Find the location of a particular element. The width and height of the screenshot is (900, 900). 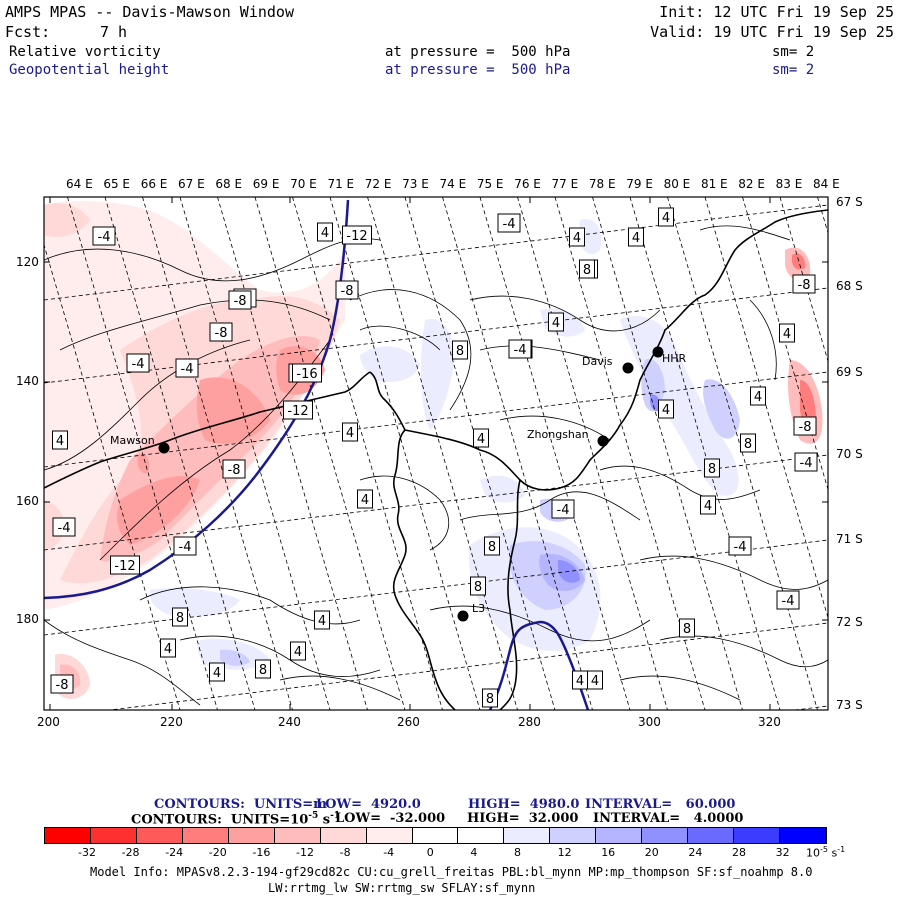

longitude-label: 72 E is located at coordinates (378, 184).